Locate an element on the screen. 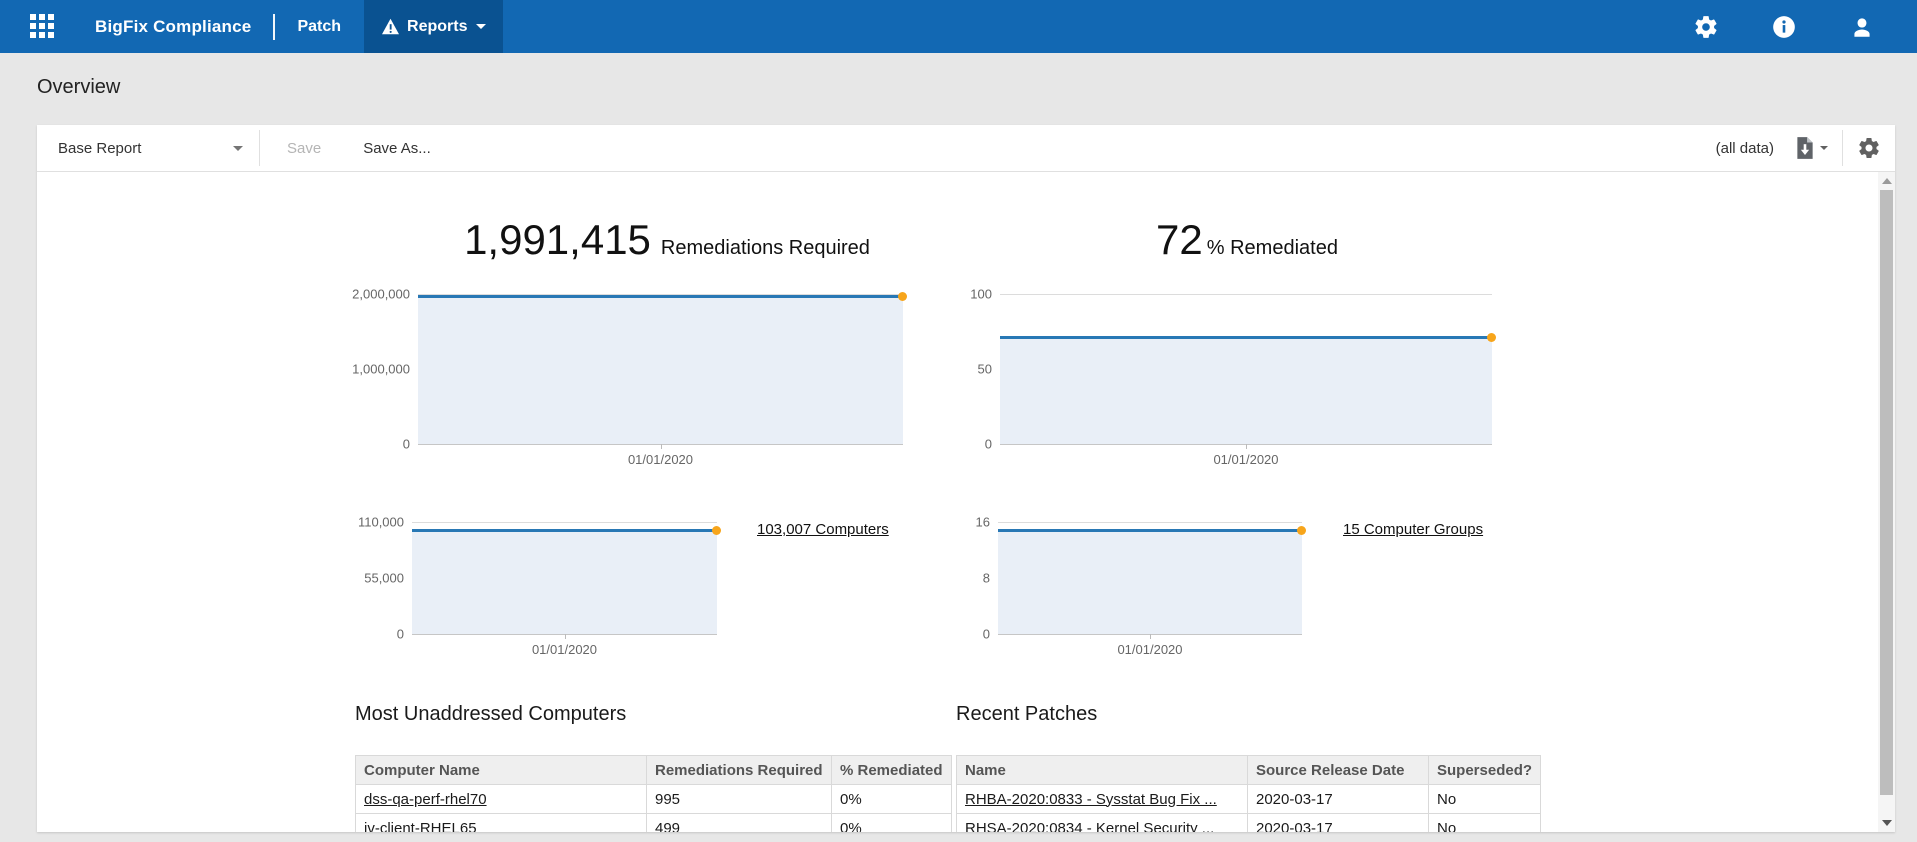 The width and height of the screenshot is (1917, 842). y-axis-tick: 1,000,000 is located at coordinates (381, 369).